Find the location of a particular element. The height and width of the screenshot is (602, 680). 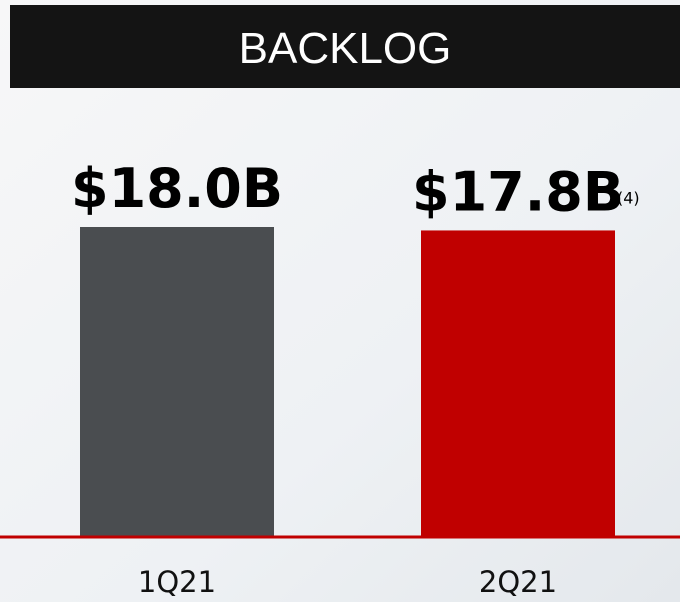

title-bar is located at coordinates (345, 46).